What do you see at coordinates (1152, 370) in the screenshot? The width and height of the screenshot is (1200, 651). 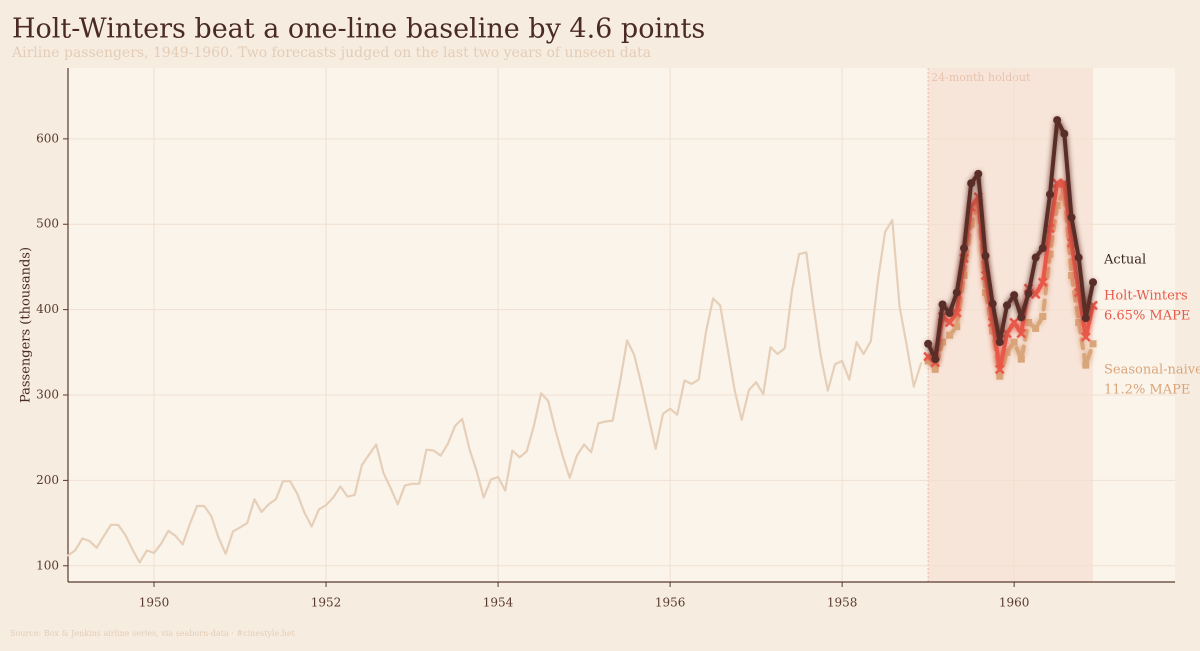 I see `legend-label: Seasonal-naive` at bounding box center [1152, 370].